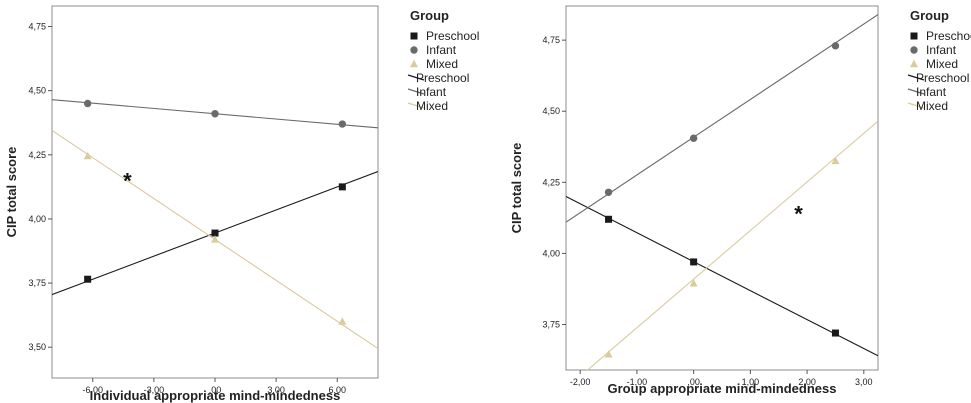  What do you see at coordinates (337, 390) in the screenshot?
I see `x-tick-label: 6,00` at bounding box center [337, 390].